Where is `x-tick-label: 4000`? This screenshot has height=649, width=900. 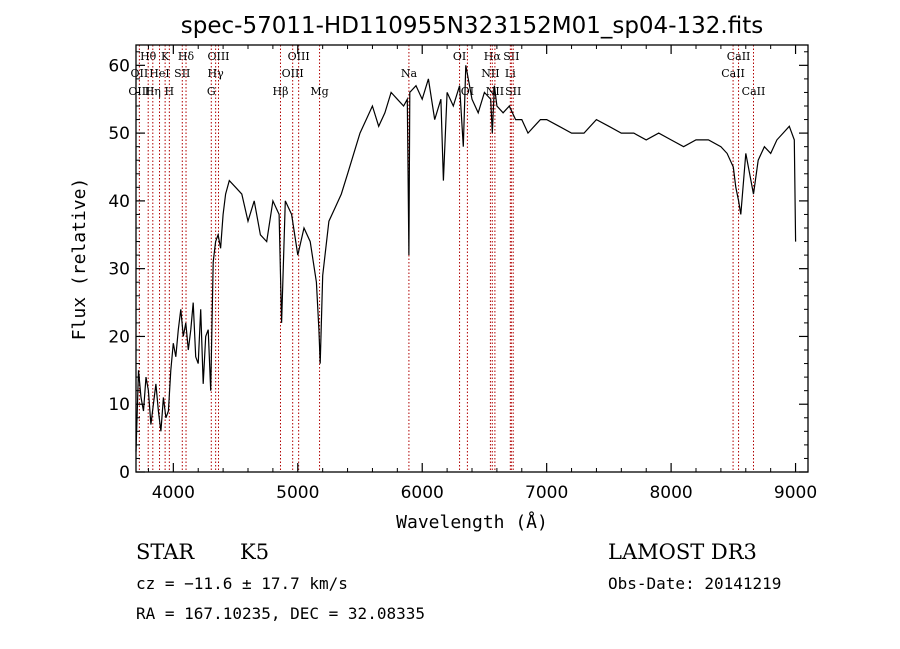
x-tick-label: 4000 is located at coordinates (173, 493).